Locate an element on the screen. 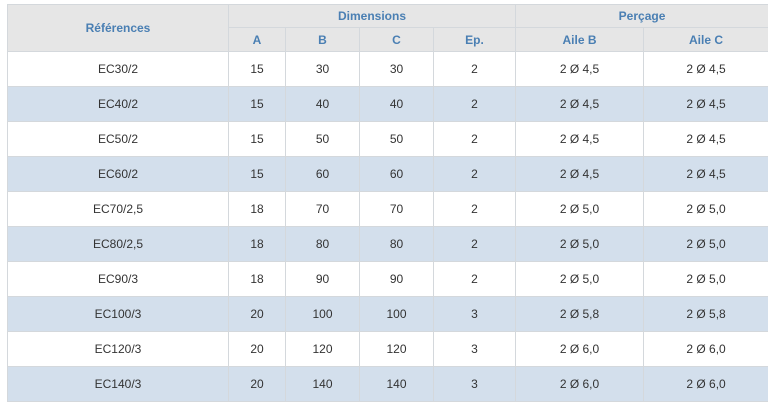 The image size is (768, 408). cell-c: 120 is located at coordinates (396, 349).